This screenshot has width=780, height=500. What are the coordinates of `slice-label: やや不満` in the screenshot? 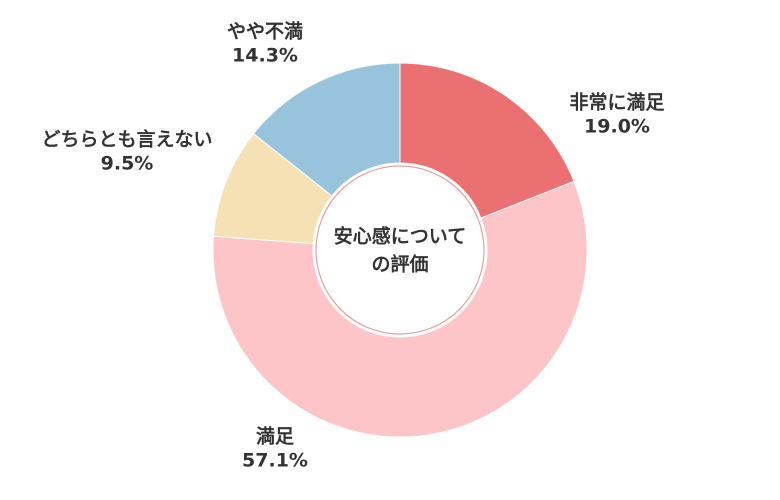 It's located at (265, 32).